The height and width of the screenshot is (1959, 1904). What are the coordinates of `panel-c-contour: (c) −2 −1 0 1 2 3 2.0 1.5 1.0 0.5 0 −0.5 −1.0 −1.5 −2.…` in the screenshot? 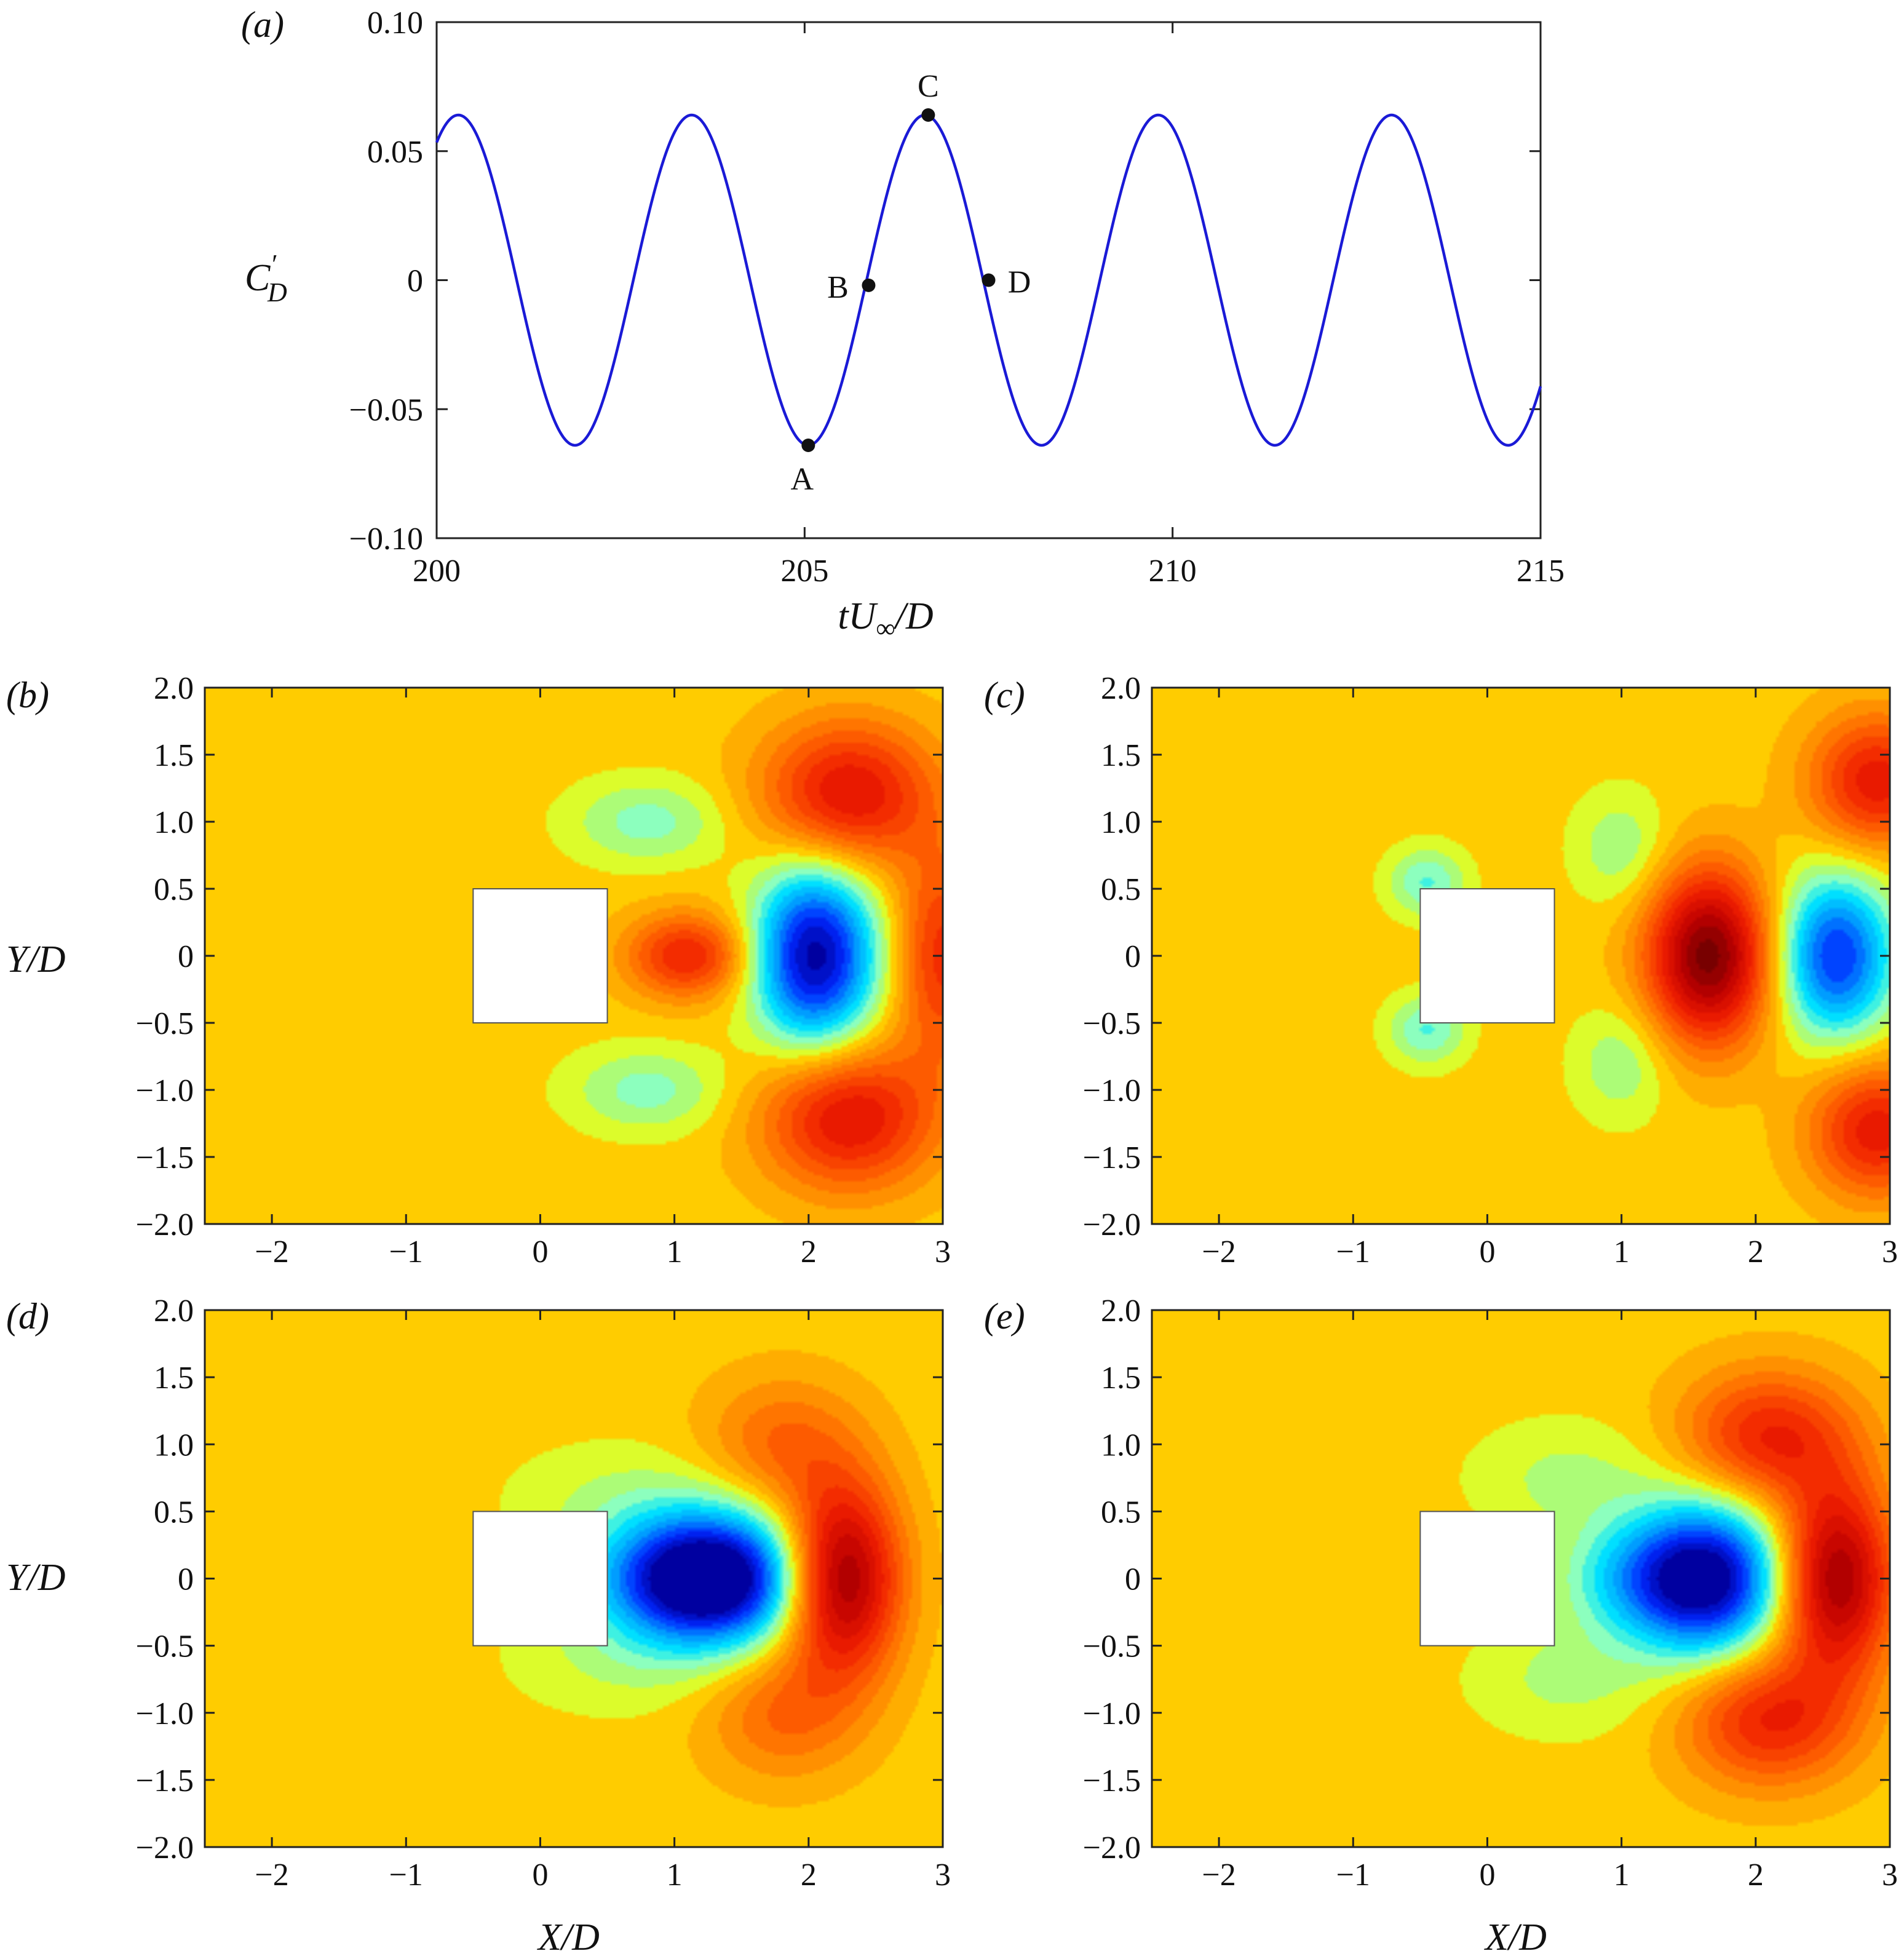 It's located at (1441, 970).